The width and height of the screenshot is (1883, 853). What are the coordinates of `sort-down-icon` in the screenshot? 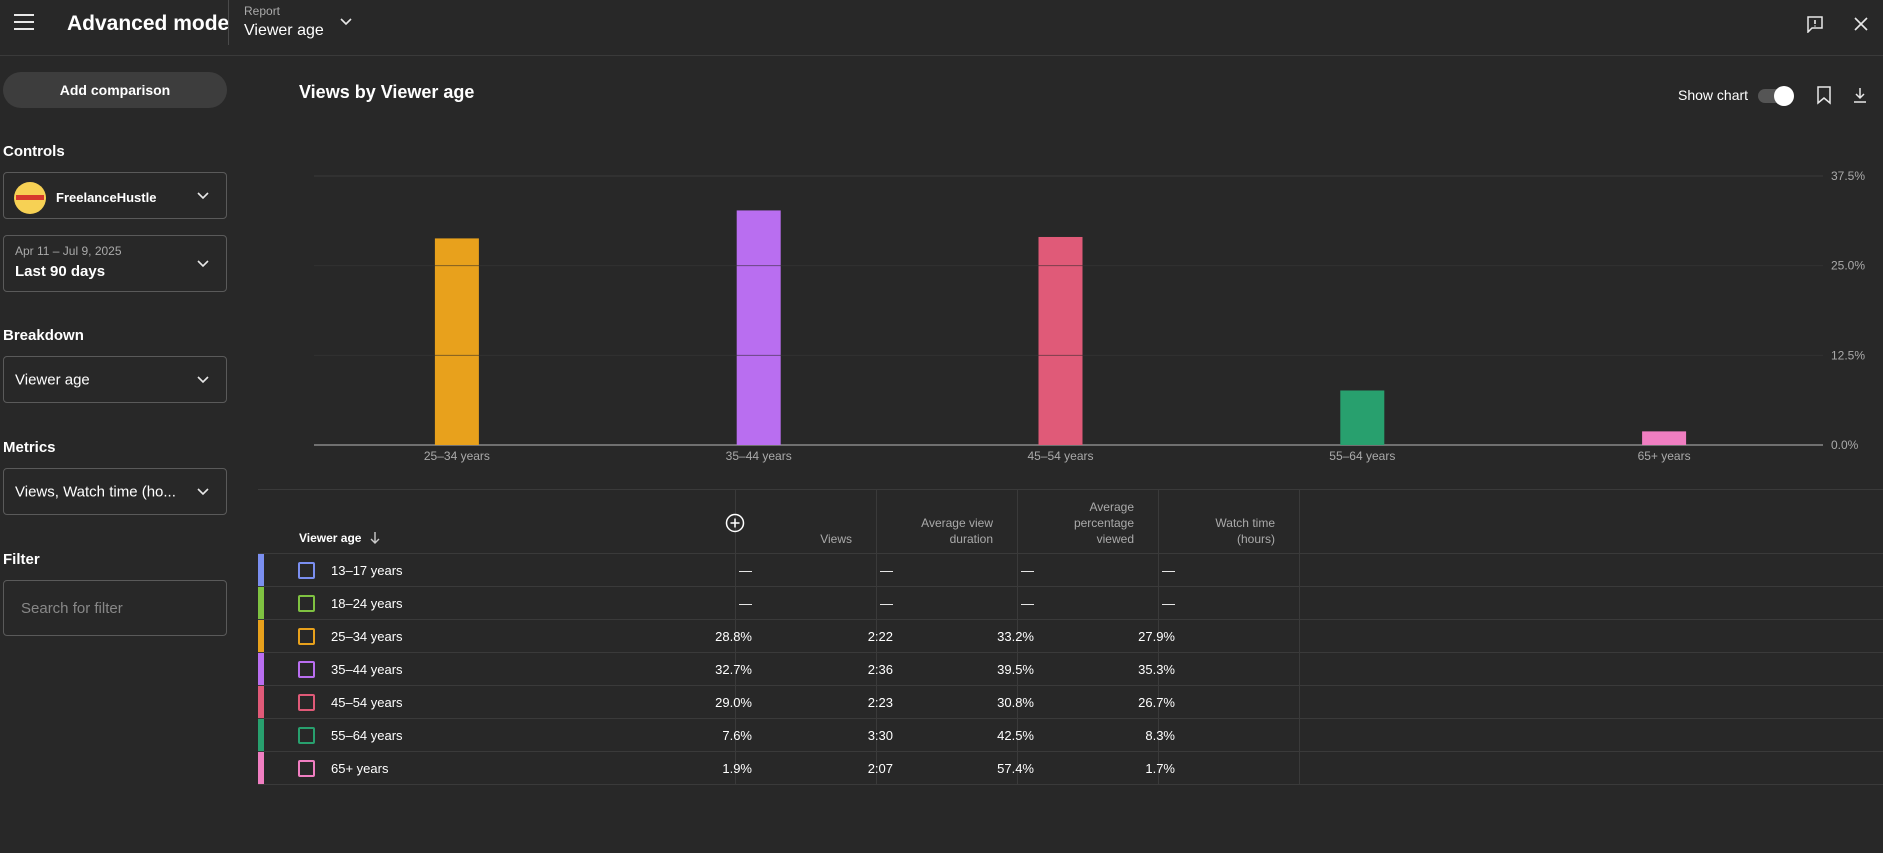 It's located at (375, 538).